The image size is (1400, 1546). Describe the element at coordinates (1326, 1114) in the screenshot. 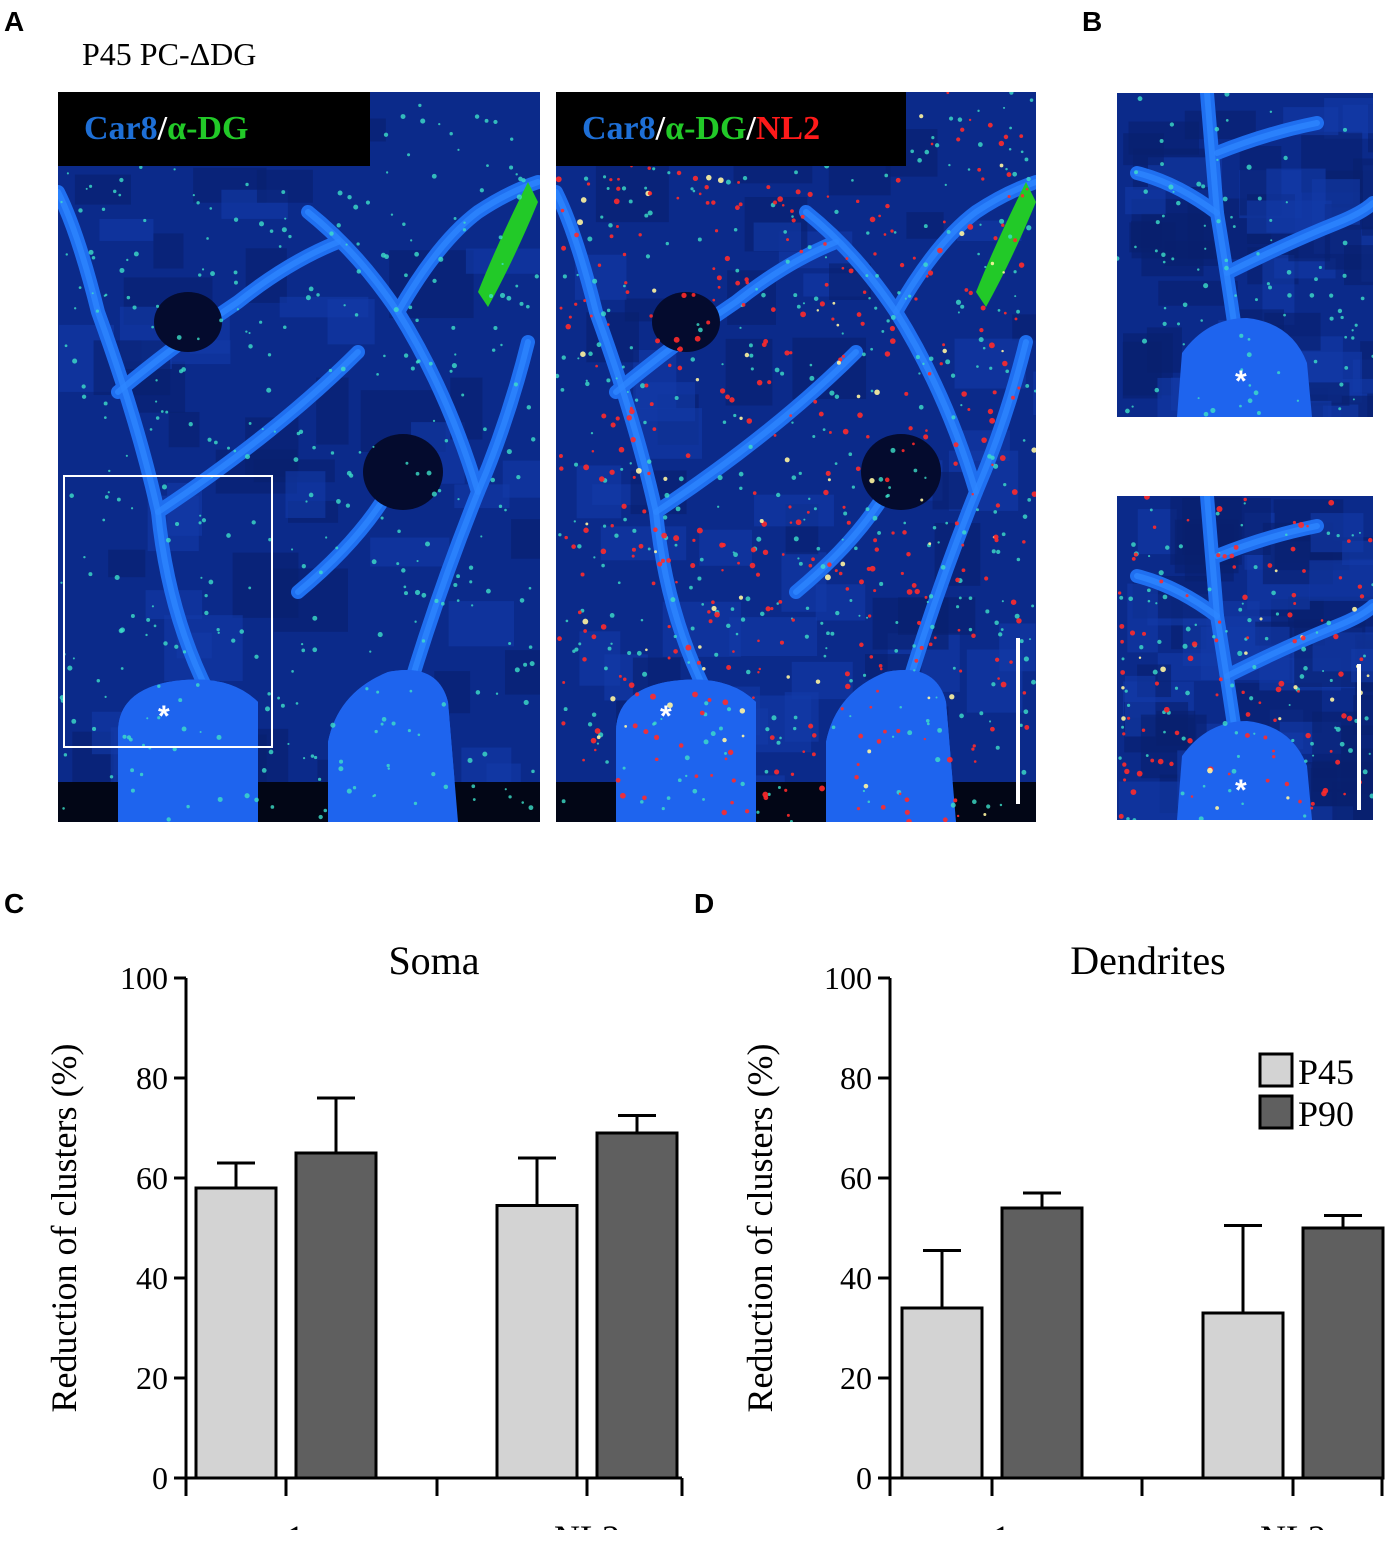

I see `legend-label: P90` at that location.